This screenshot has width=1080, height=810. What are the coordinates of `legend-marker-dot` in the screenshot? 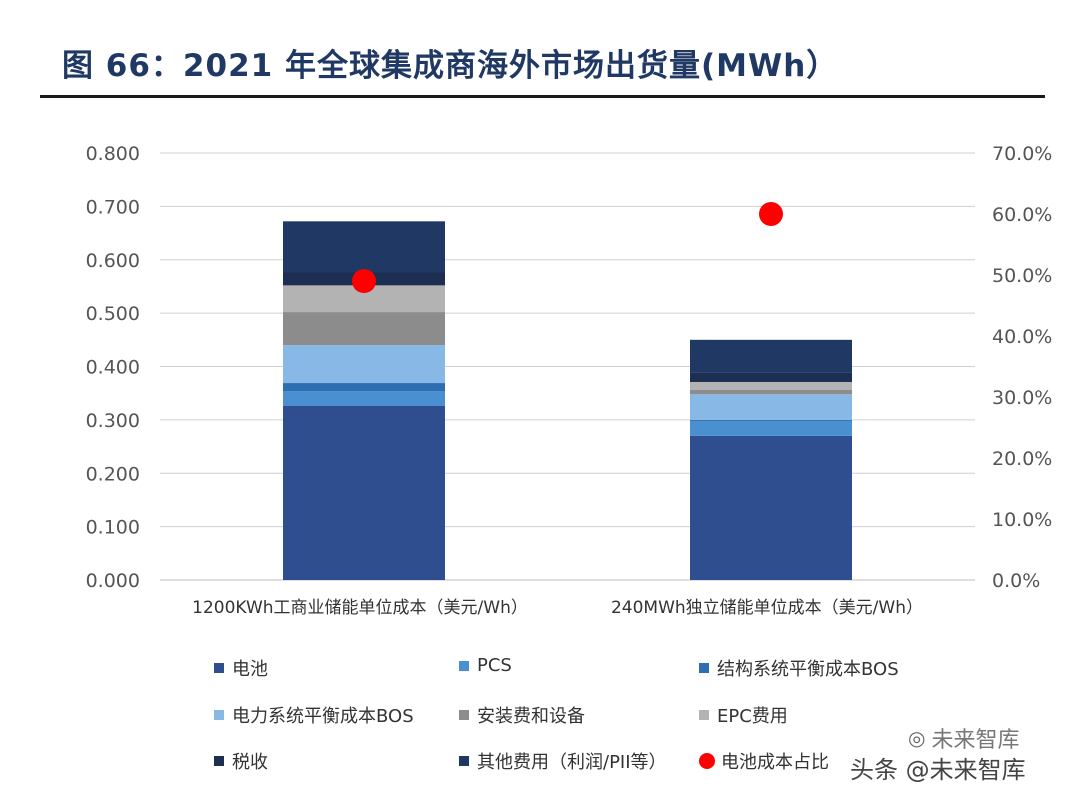 It's located at (707, 761).